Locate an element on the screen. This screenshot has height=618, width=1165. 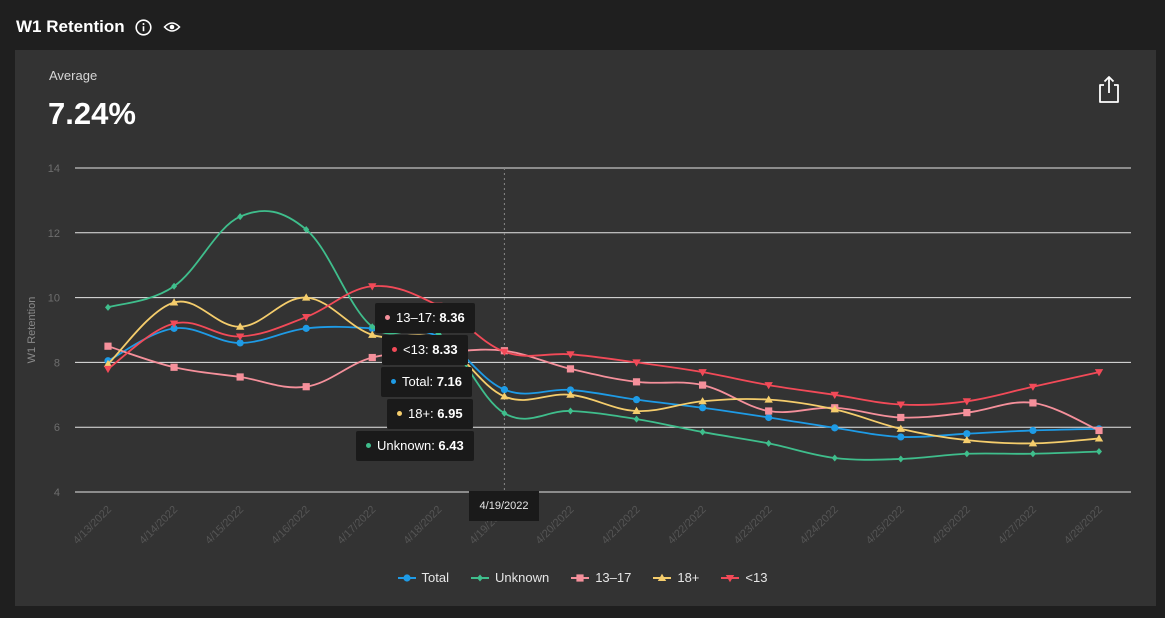
x-tick-label: 4/21/2022 is located at coordinates (621, 525).